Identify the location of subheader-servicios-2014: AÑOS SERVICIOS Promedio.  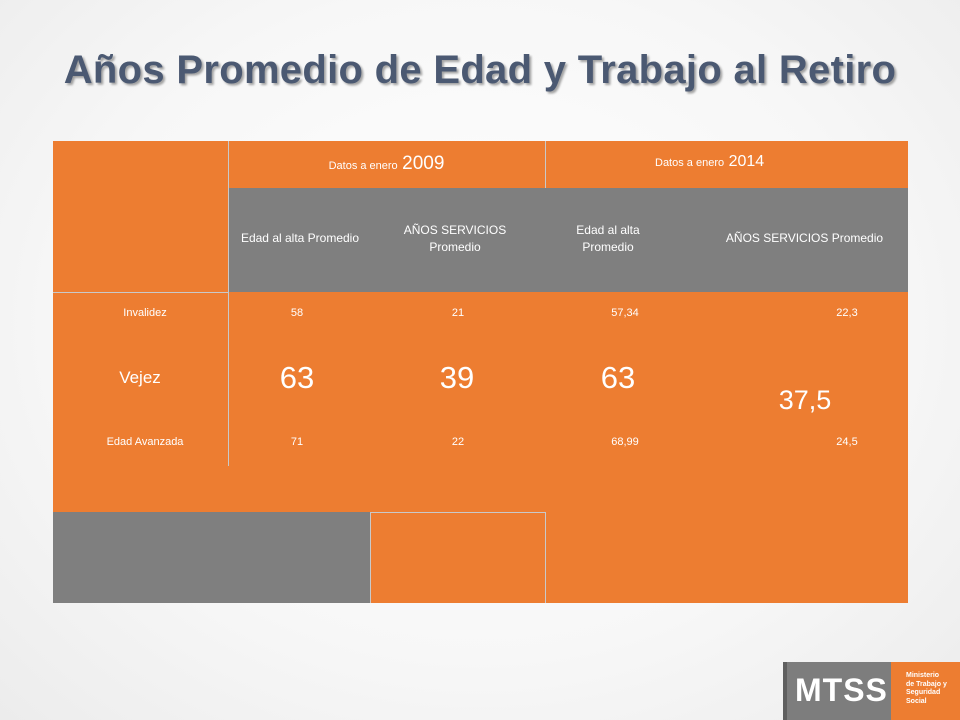
(804, 238).